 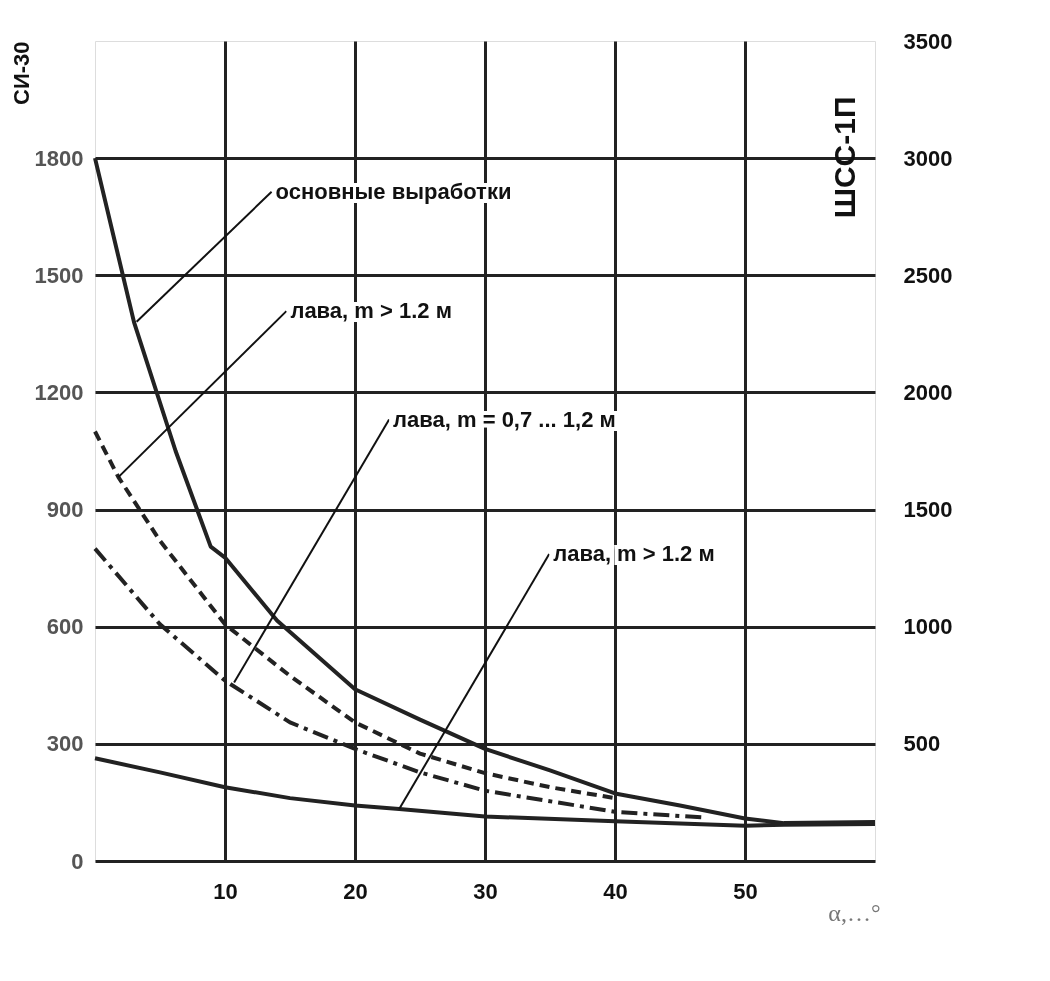 What do you see at coordinates (485, 891) in the screenshot?
I see `x-tick-label: 30` at bounding box center [485, 891].